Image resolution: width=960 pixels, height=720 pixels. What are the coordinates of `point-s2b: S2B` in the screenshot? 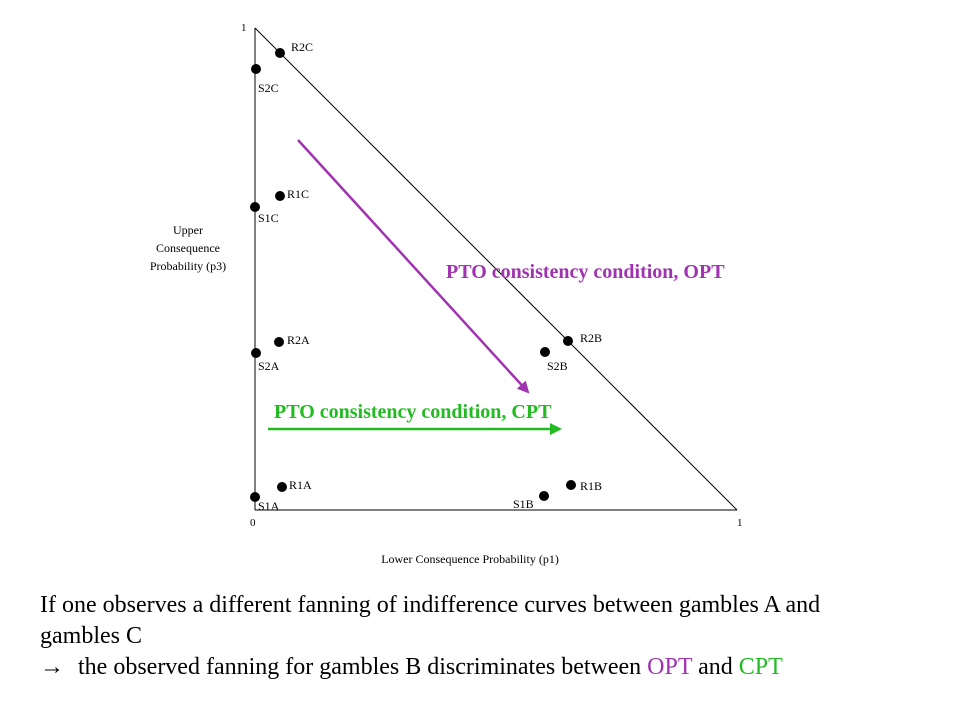 It's located at (554, 360).